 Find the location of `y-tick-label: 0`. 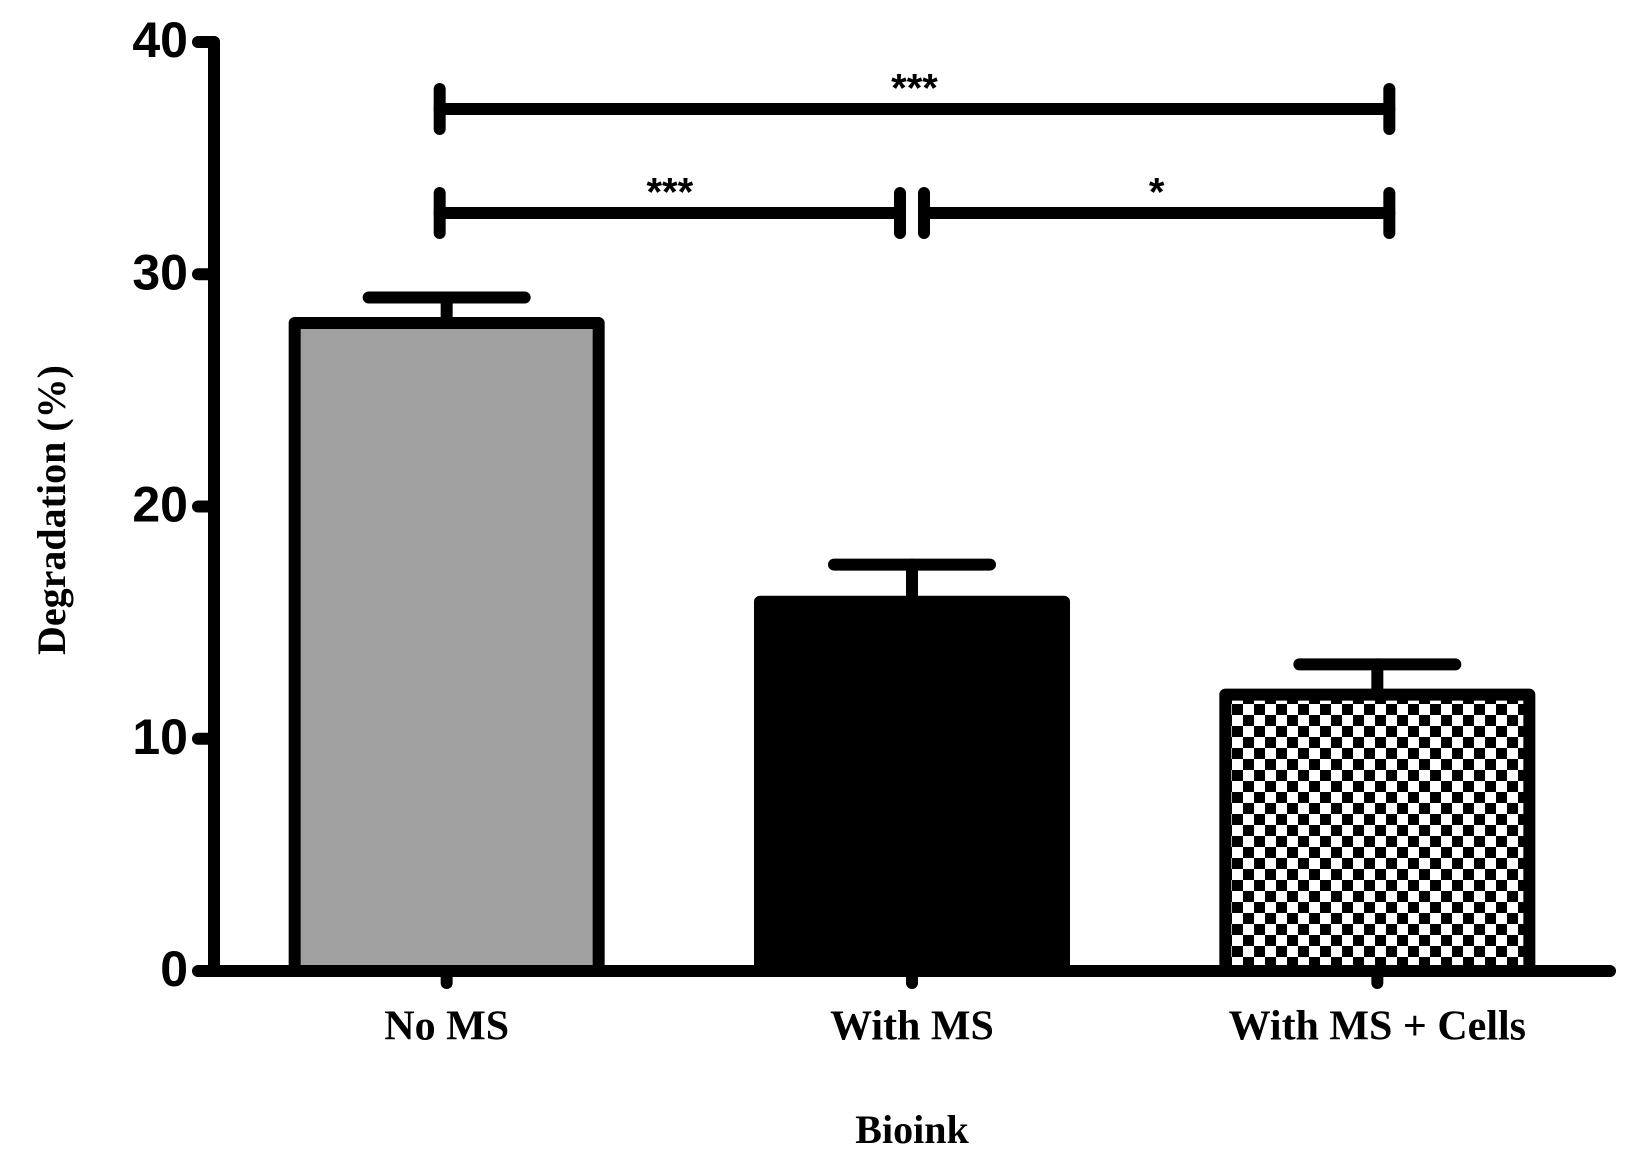

y-tick-label: 0 is located at coordinates (174, 969).